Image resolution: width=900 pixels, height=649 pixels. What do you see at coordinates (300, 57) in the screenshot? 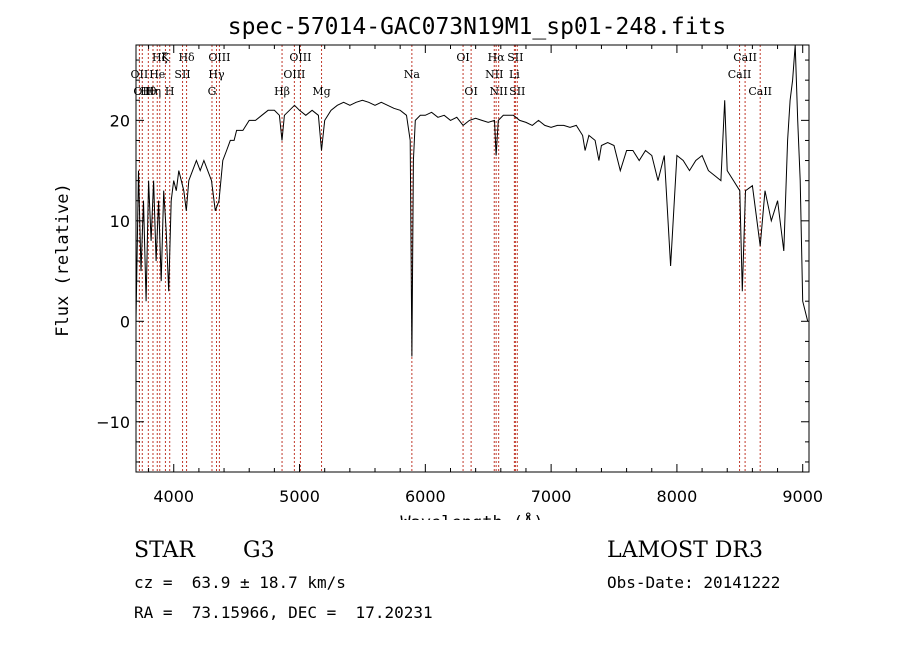
I see `line-label-15: OIII` at bounding box center [300, 57].